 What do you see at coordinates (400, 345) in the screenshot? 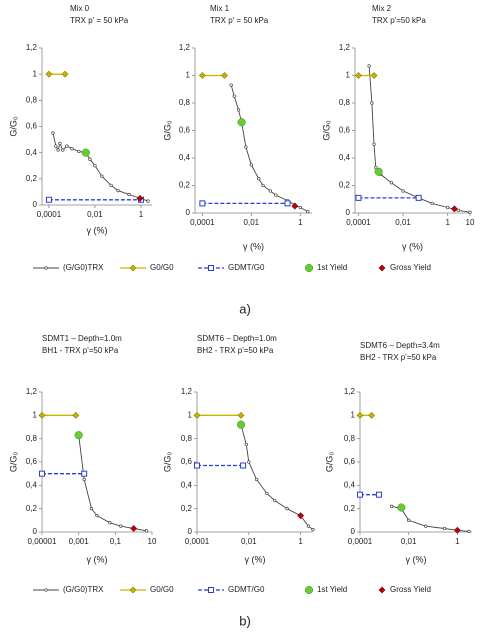
I see `chart-title: SDMT6 – Depth=3.4m` at bounding box center [400, 345].